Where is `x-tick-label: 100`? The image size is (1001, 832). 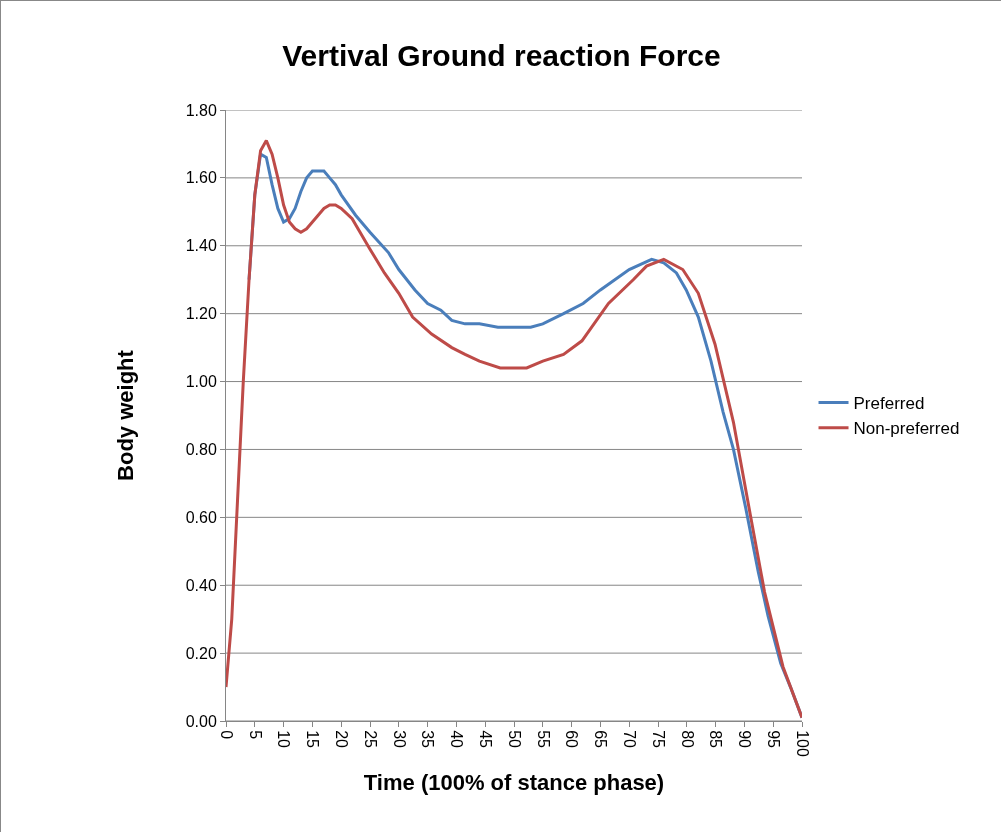
x-tick-label: 100 is located at coordinates (802, 743).